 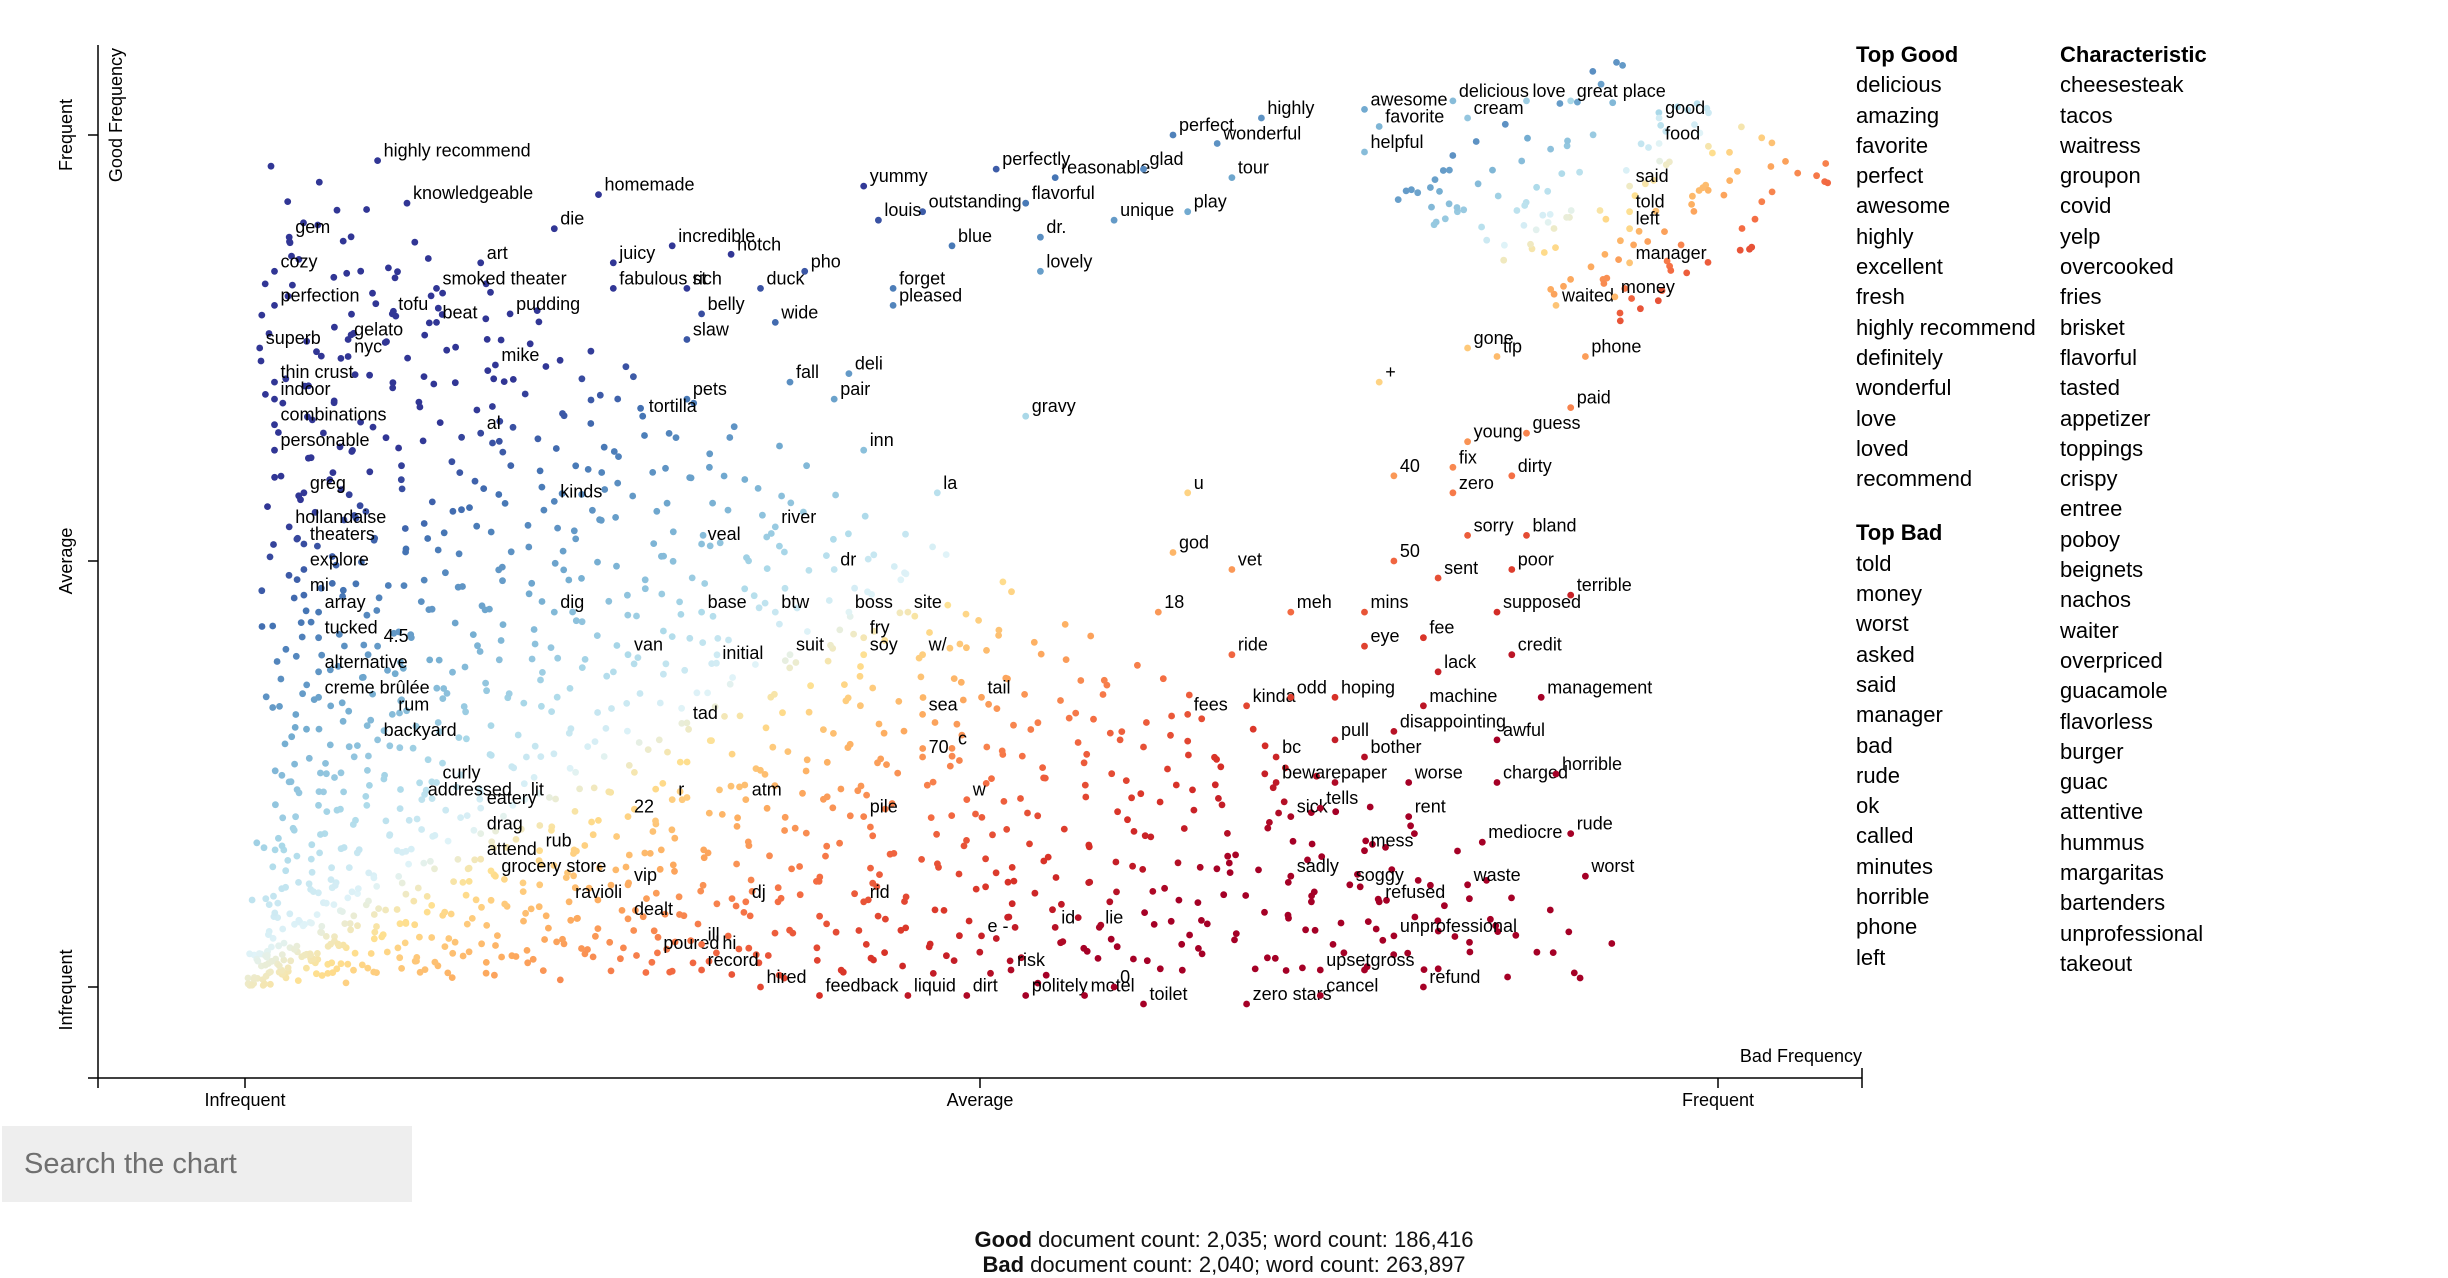 What do you see at coordinates (581, 491) in the screenshot?
I see `term-label: kinds` at bounding box center [581, 491].